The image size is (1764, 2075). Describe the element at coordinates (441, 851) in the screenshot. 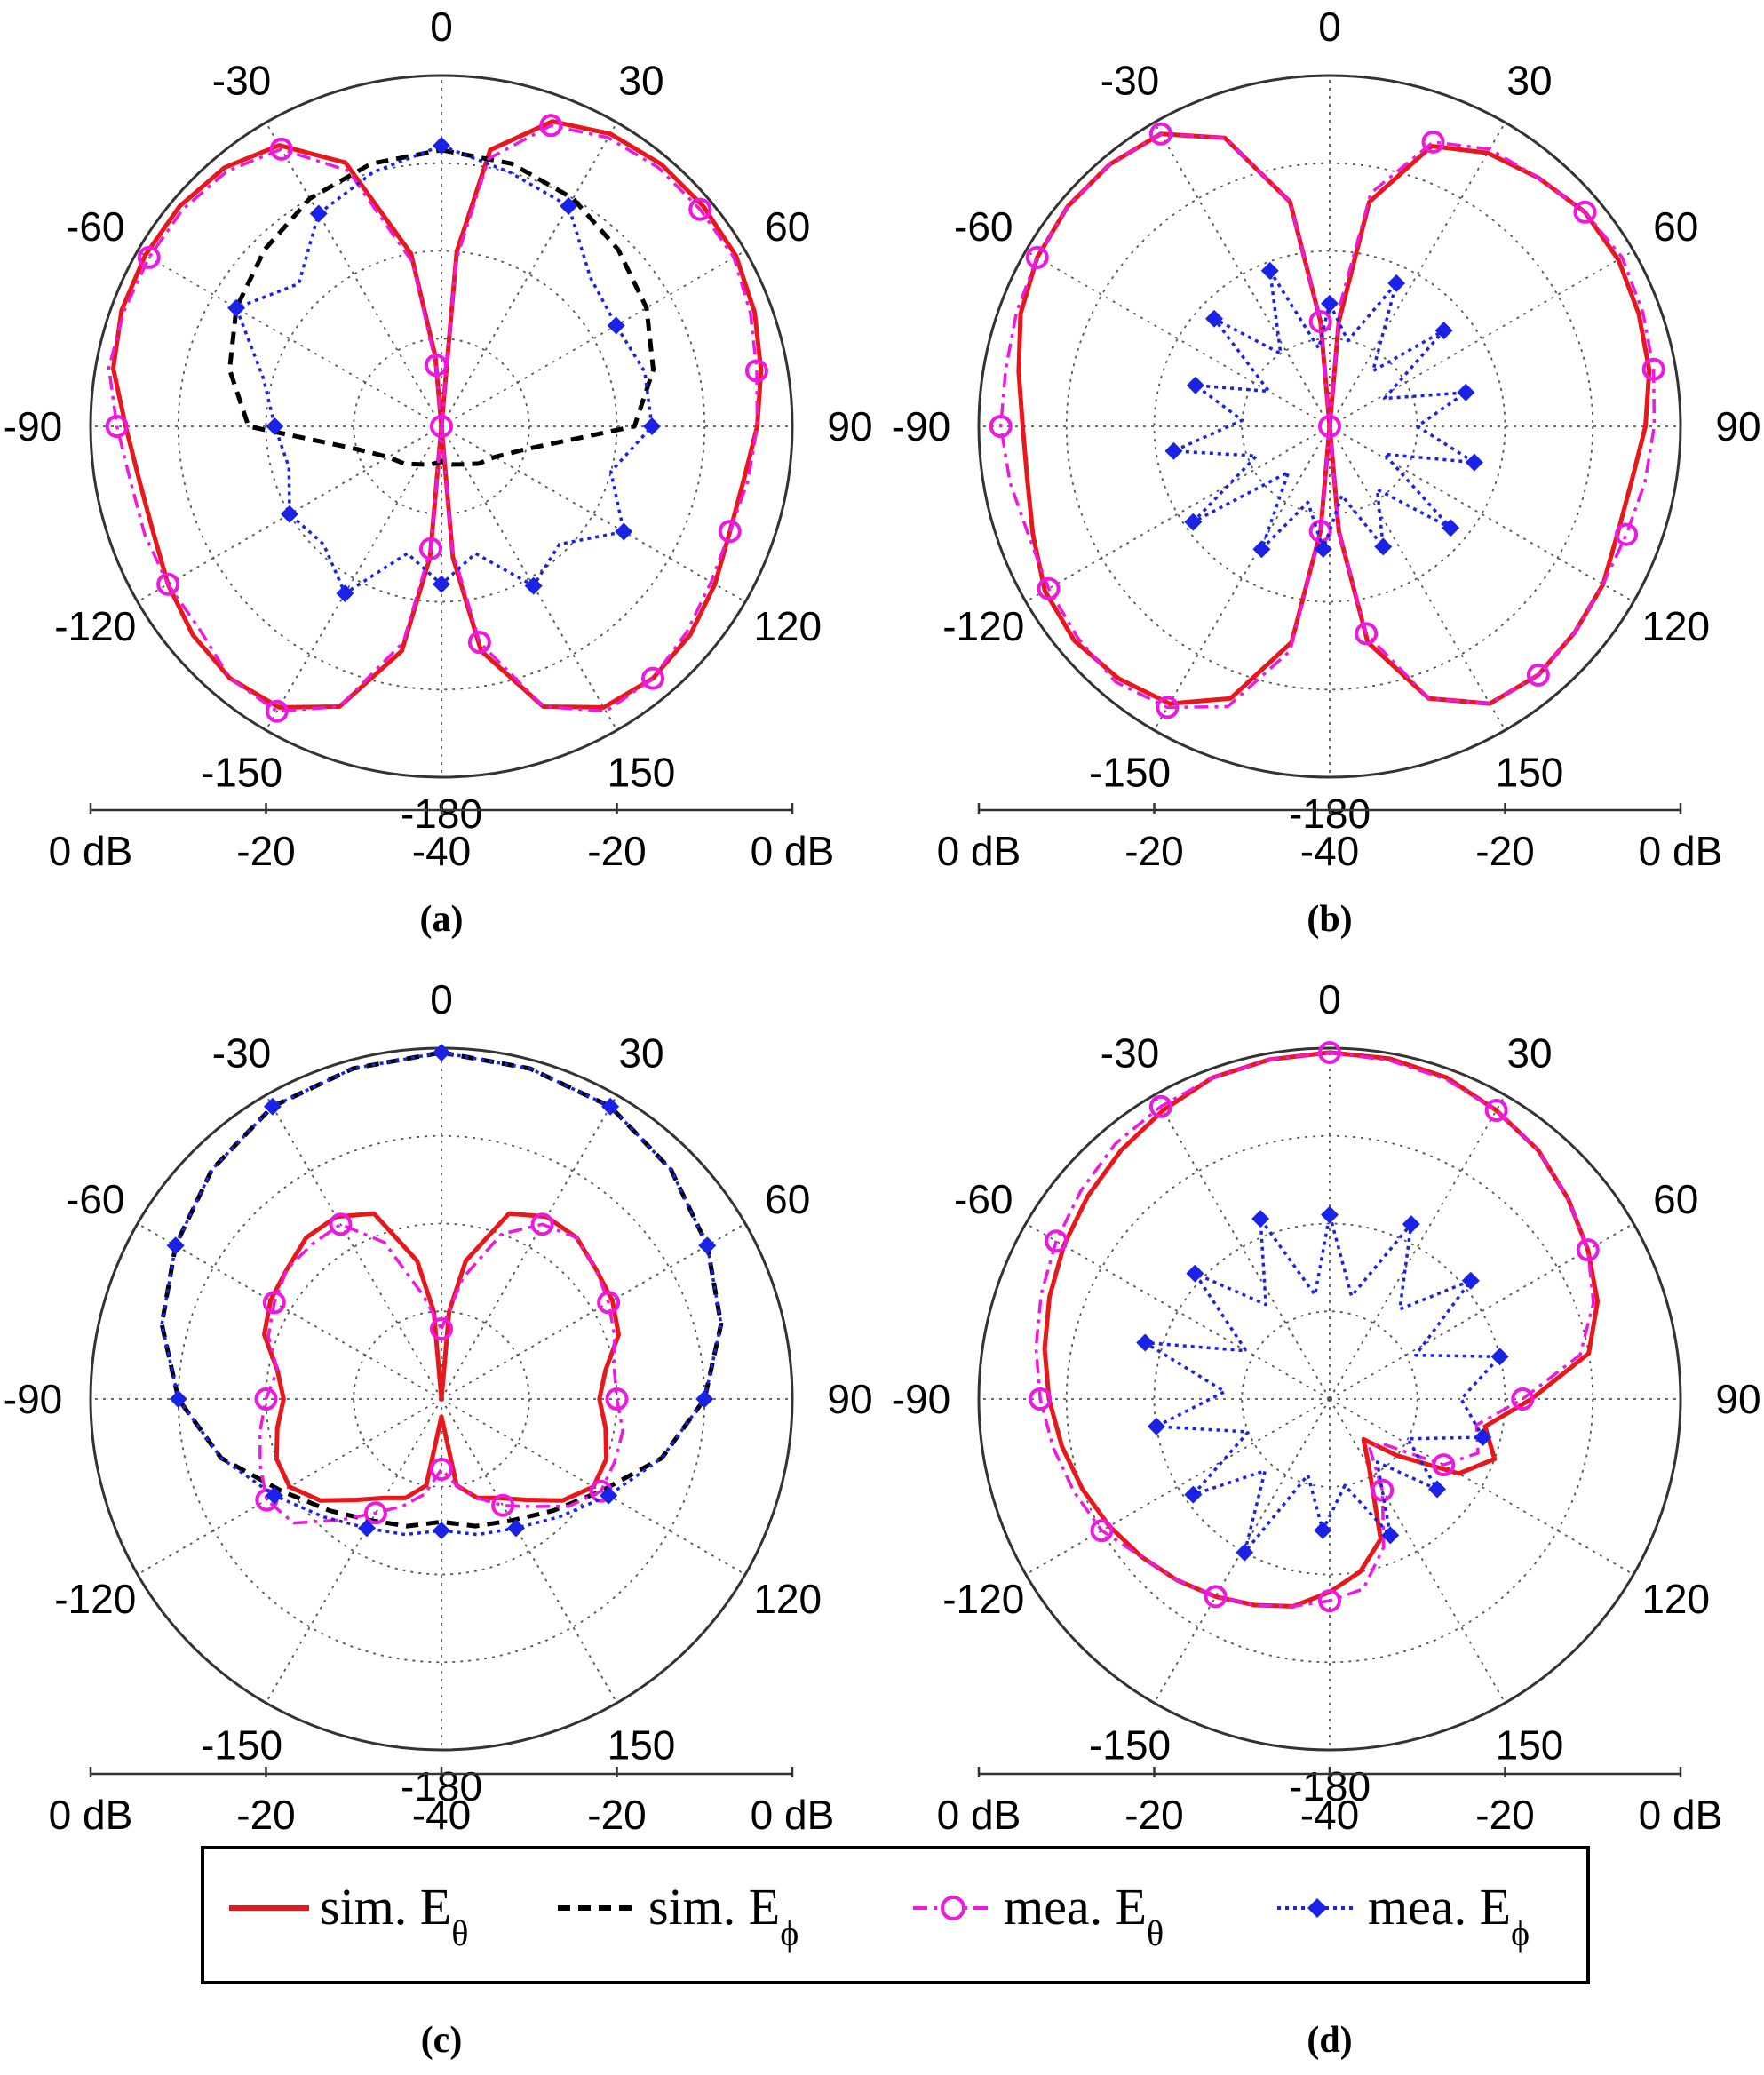

I see `scale-tick-label: -40` at that location.